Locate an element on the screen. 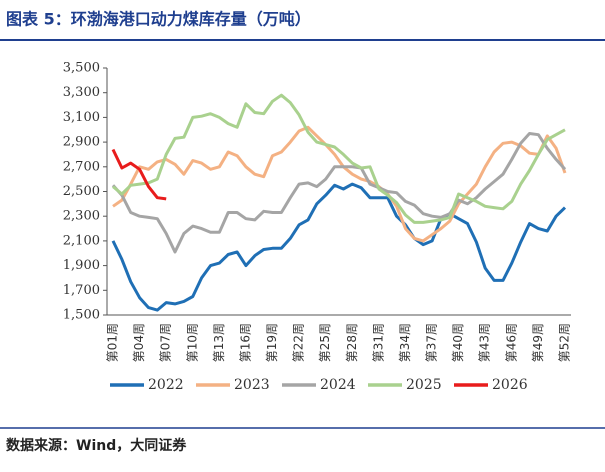 The width and height of the screenshot is (605, 472). legend-label: 2022 is located at coordinates (166, 385).